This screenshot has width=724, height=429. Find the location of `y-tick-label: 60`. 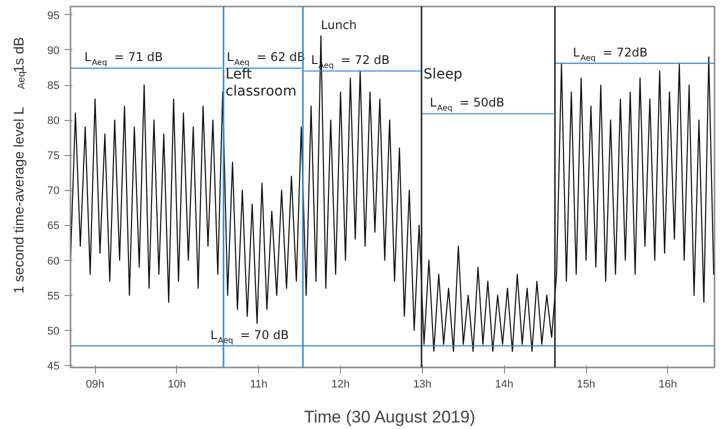

y-tick-label: 60 is located at coordinates (53, 261).